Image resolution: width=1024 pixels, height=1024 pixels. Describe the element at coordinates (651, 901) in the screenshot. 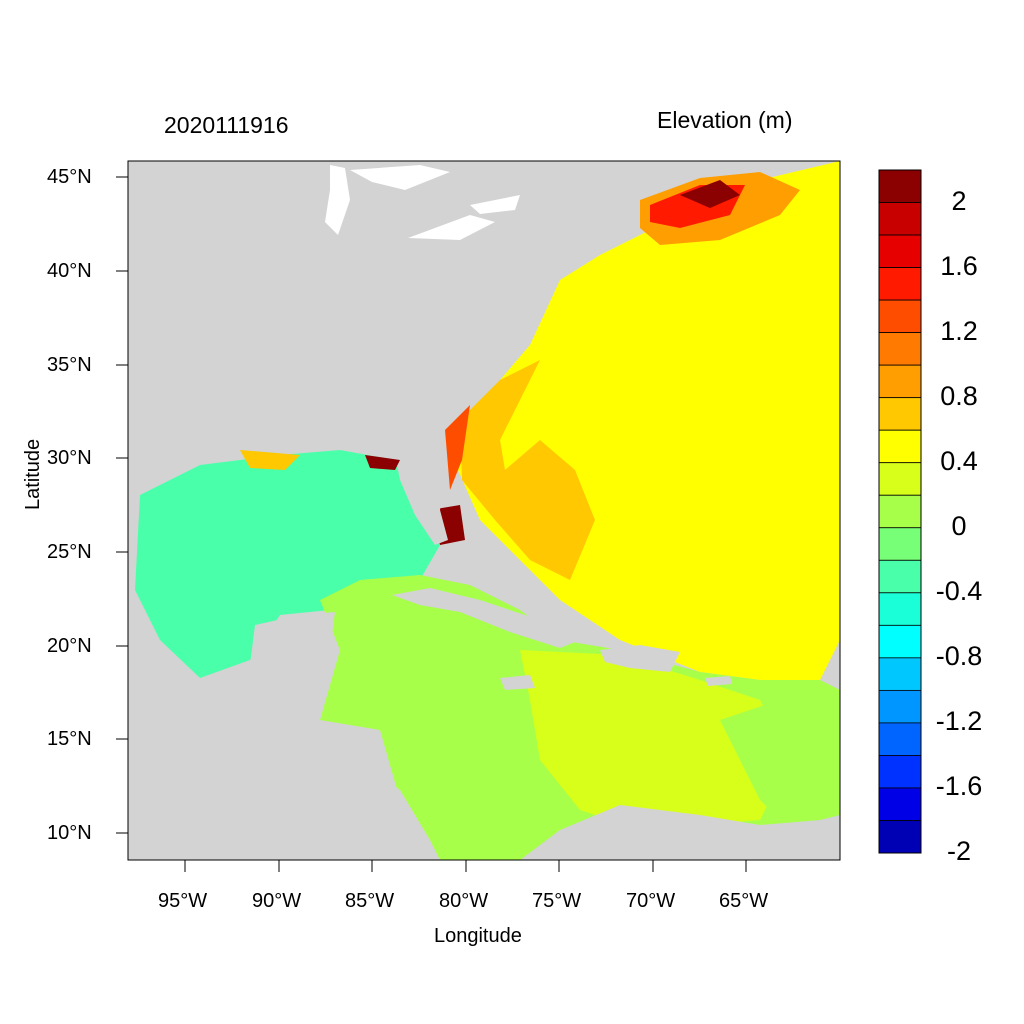

I see `lon-tick-label: 70°W` at that location.